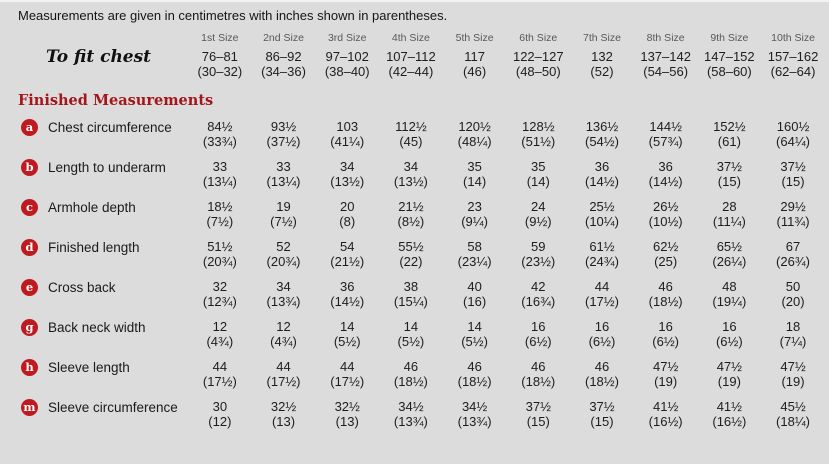 This screenshot has width=829, height=464. I want to click on row-label-cell: g Back neck width, so click(94, 327).